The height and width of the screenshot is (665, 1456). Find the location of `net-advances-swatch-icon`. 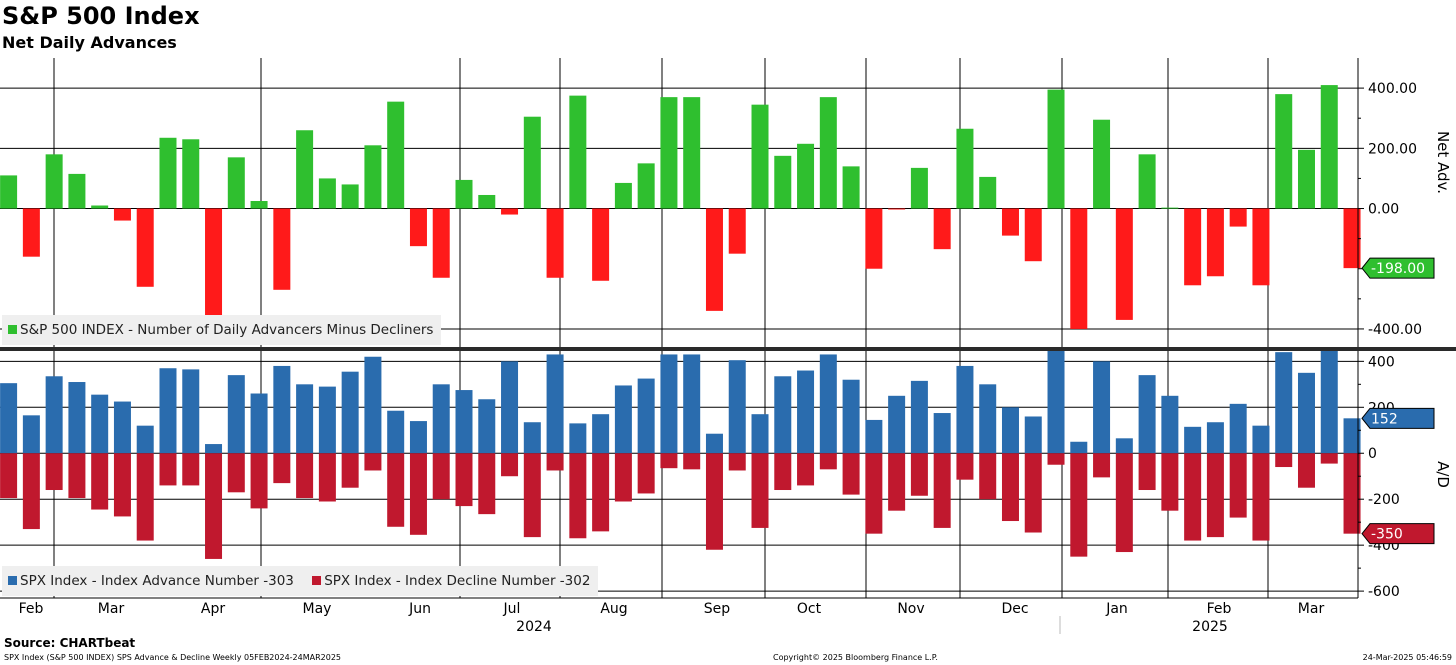

net-advances-swatch-icon is located at coordinates (12, 329).